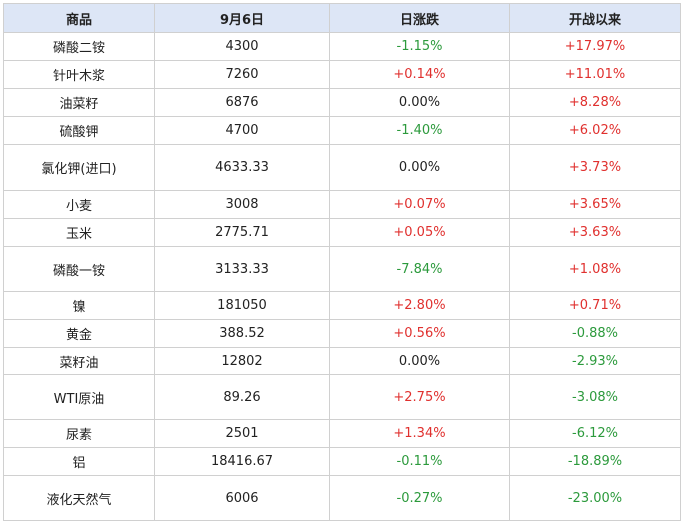 This screenshot has height=523, width=682. Describe the element at coordinates (595, 46) in the screenshot. I see `change-cell: +17.97%` at that location.